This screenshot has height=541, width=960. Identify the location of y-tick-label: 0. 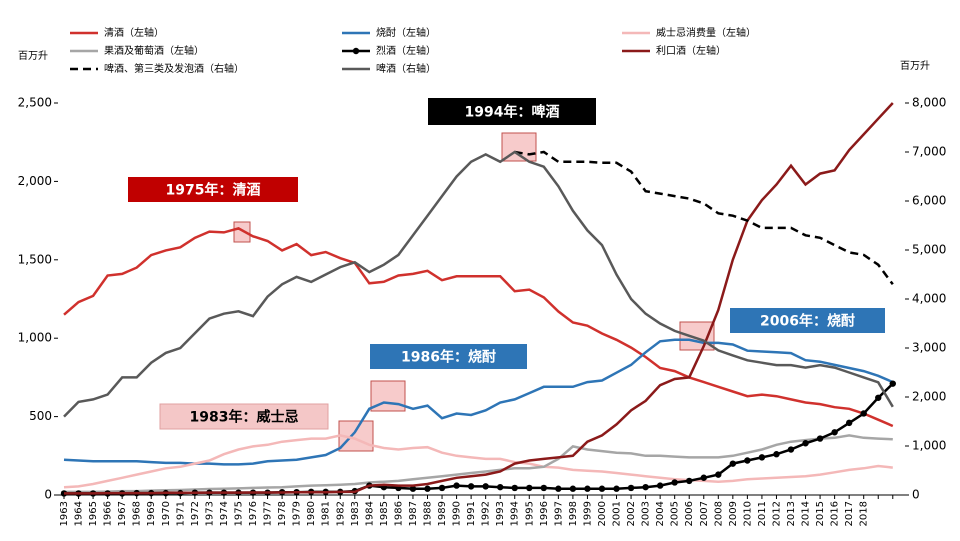
(48, 495).